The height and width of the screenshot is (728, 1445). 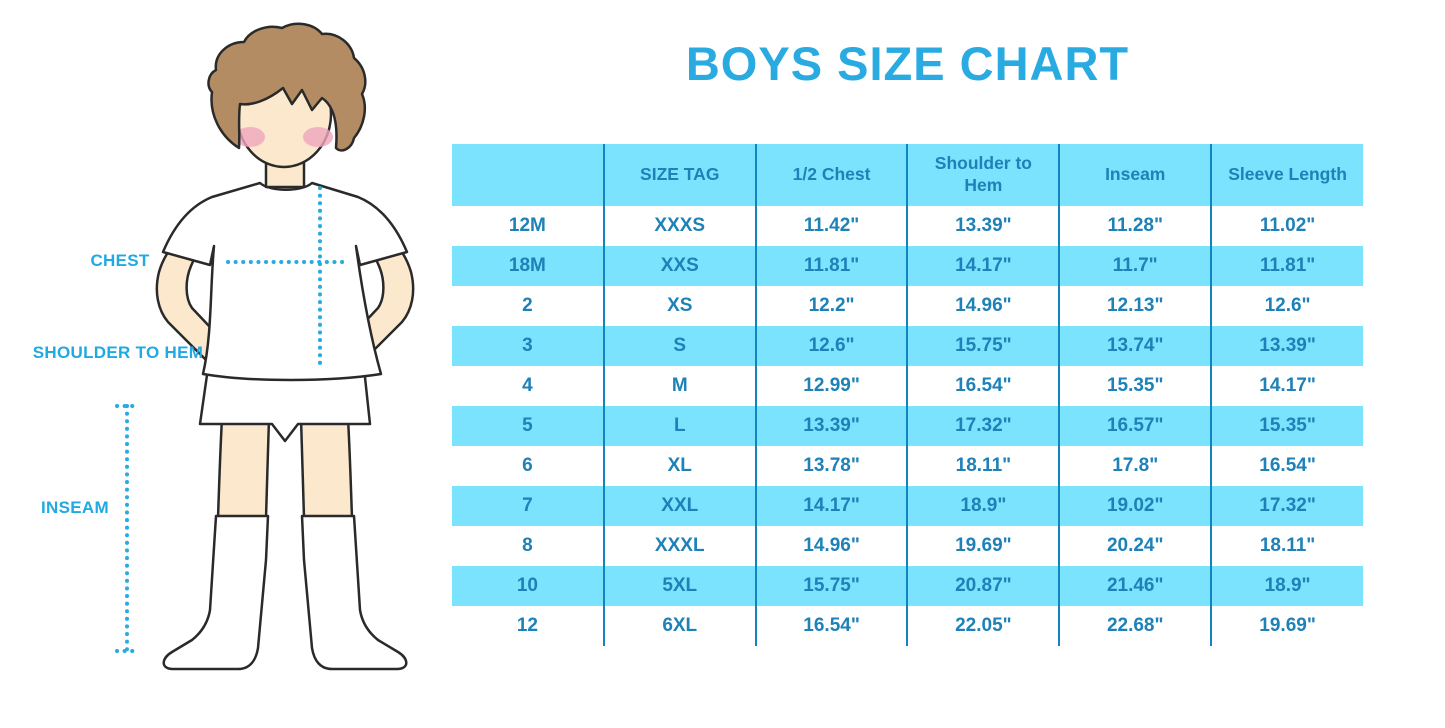 What do you see at coordinates (528, 506) in the screenshot?
I see `table-cell: 7` at bounding box center [528, 506].